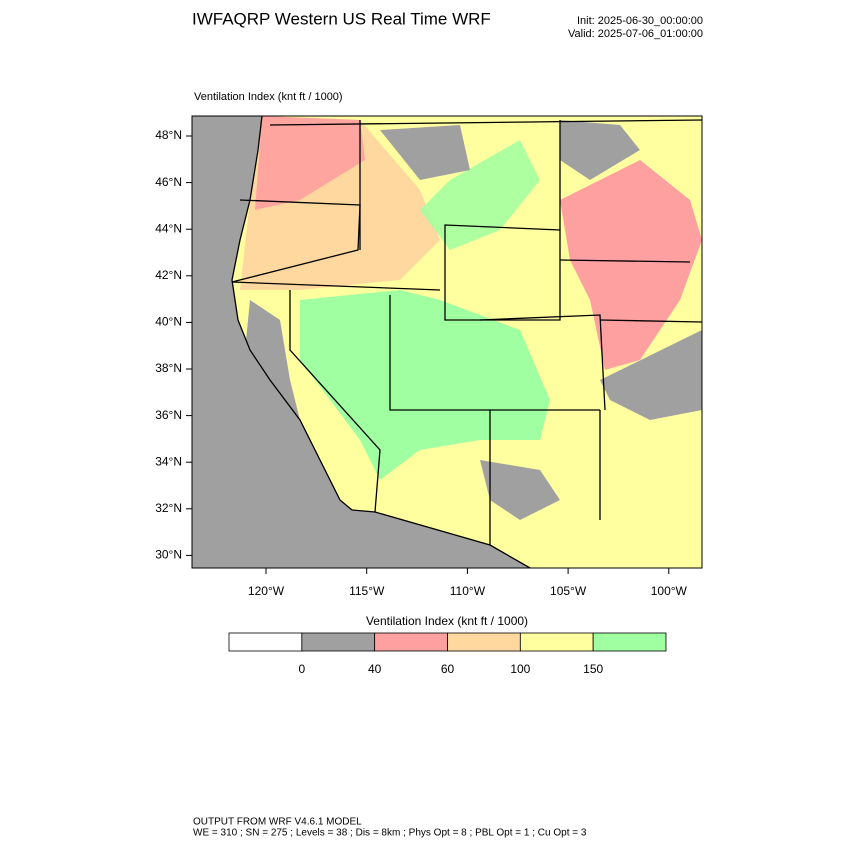 This screenshot has width=850, height=850. Describe the element at coordinates (168, 135) in the screenshot. I see `lat-label: 48°N` at that location.